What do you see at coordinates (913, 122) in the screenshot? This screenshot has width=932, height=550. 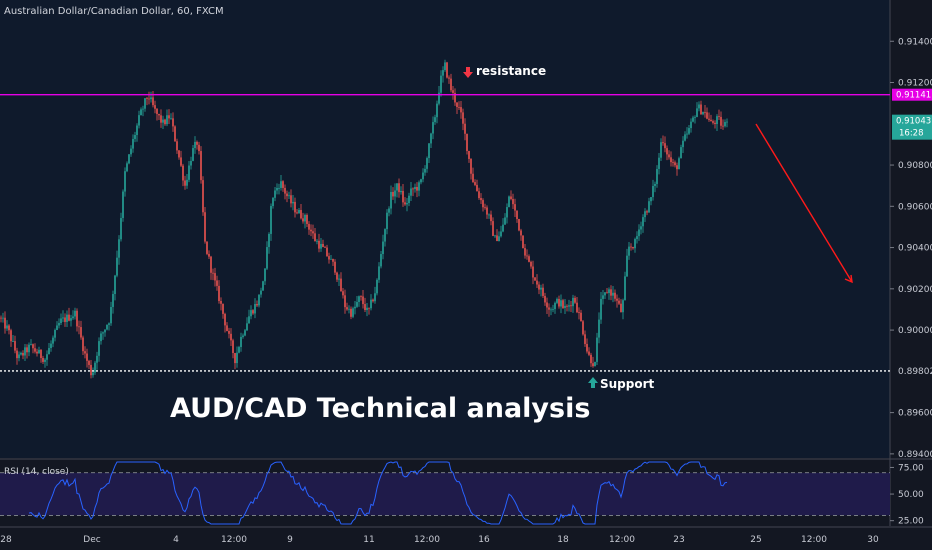 I see `current-price-label: 0.91043` at bounding box center [913, 122].